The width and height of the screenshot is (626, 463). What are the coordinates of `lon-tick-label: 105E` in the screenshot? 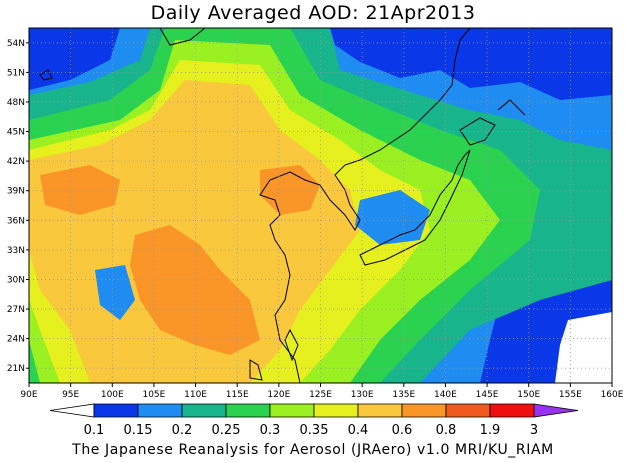 It's located at (153, 395).